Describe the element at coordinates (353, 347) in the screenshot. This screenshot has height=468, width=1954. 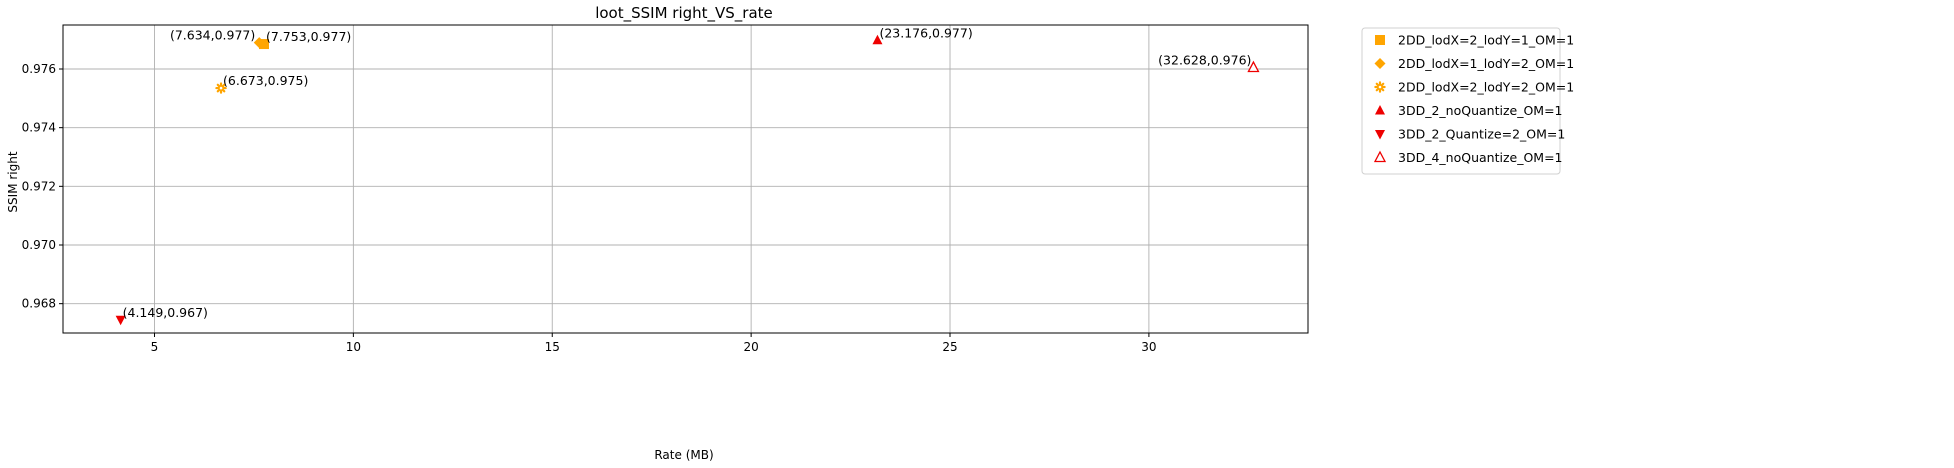
I see `x-tick-label: 10` at that location.